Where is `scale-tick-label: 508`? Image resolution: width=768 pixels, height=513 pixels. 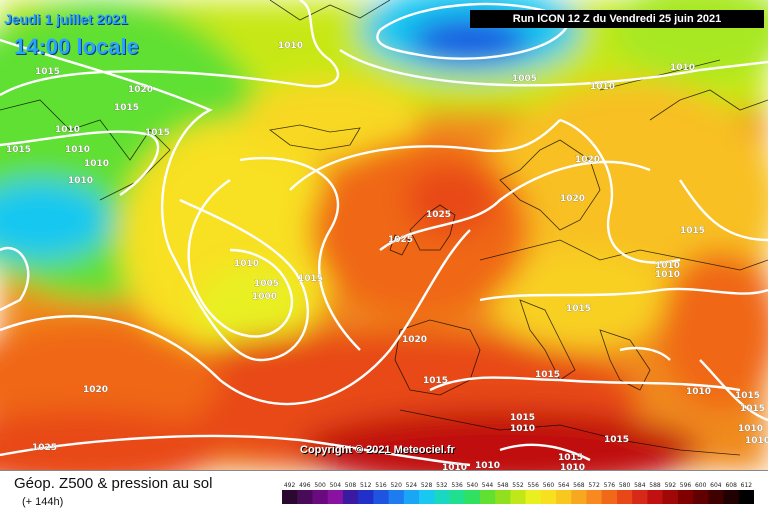 scale-tick-label: 508 is located at coordinates (351, 485).